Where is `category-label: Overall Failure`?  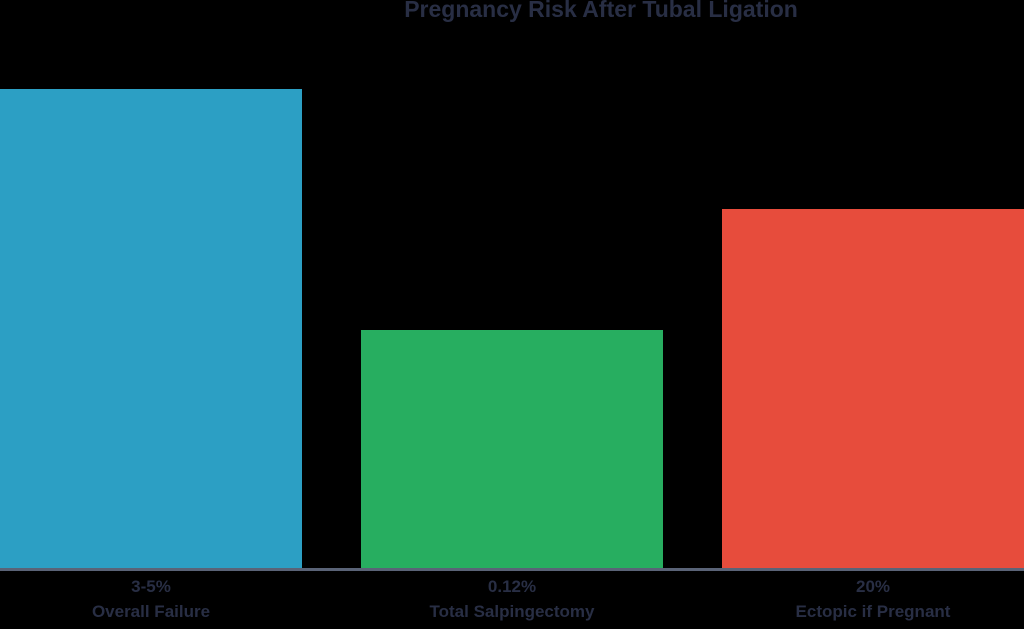
category-label: Overall Failure is located at coordinates (151, 611).